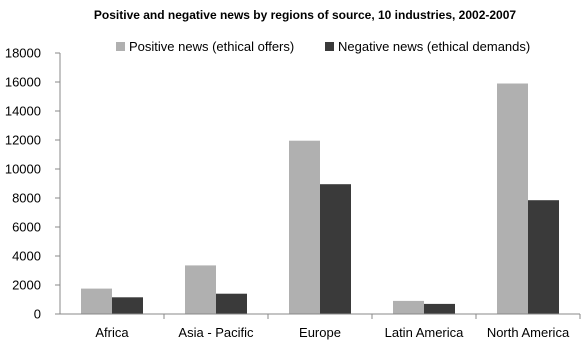  I want to click on y-tick-label: 12000, so click(23, 140).